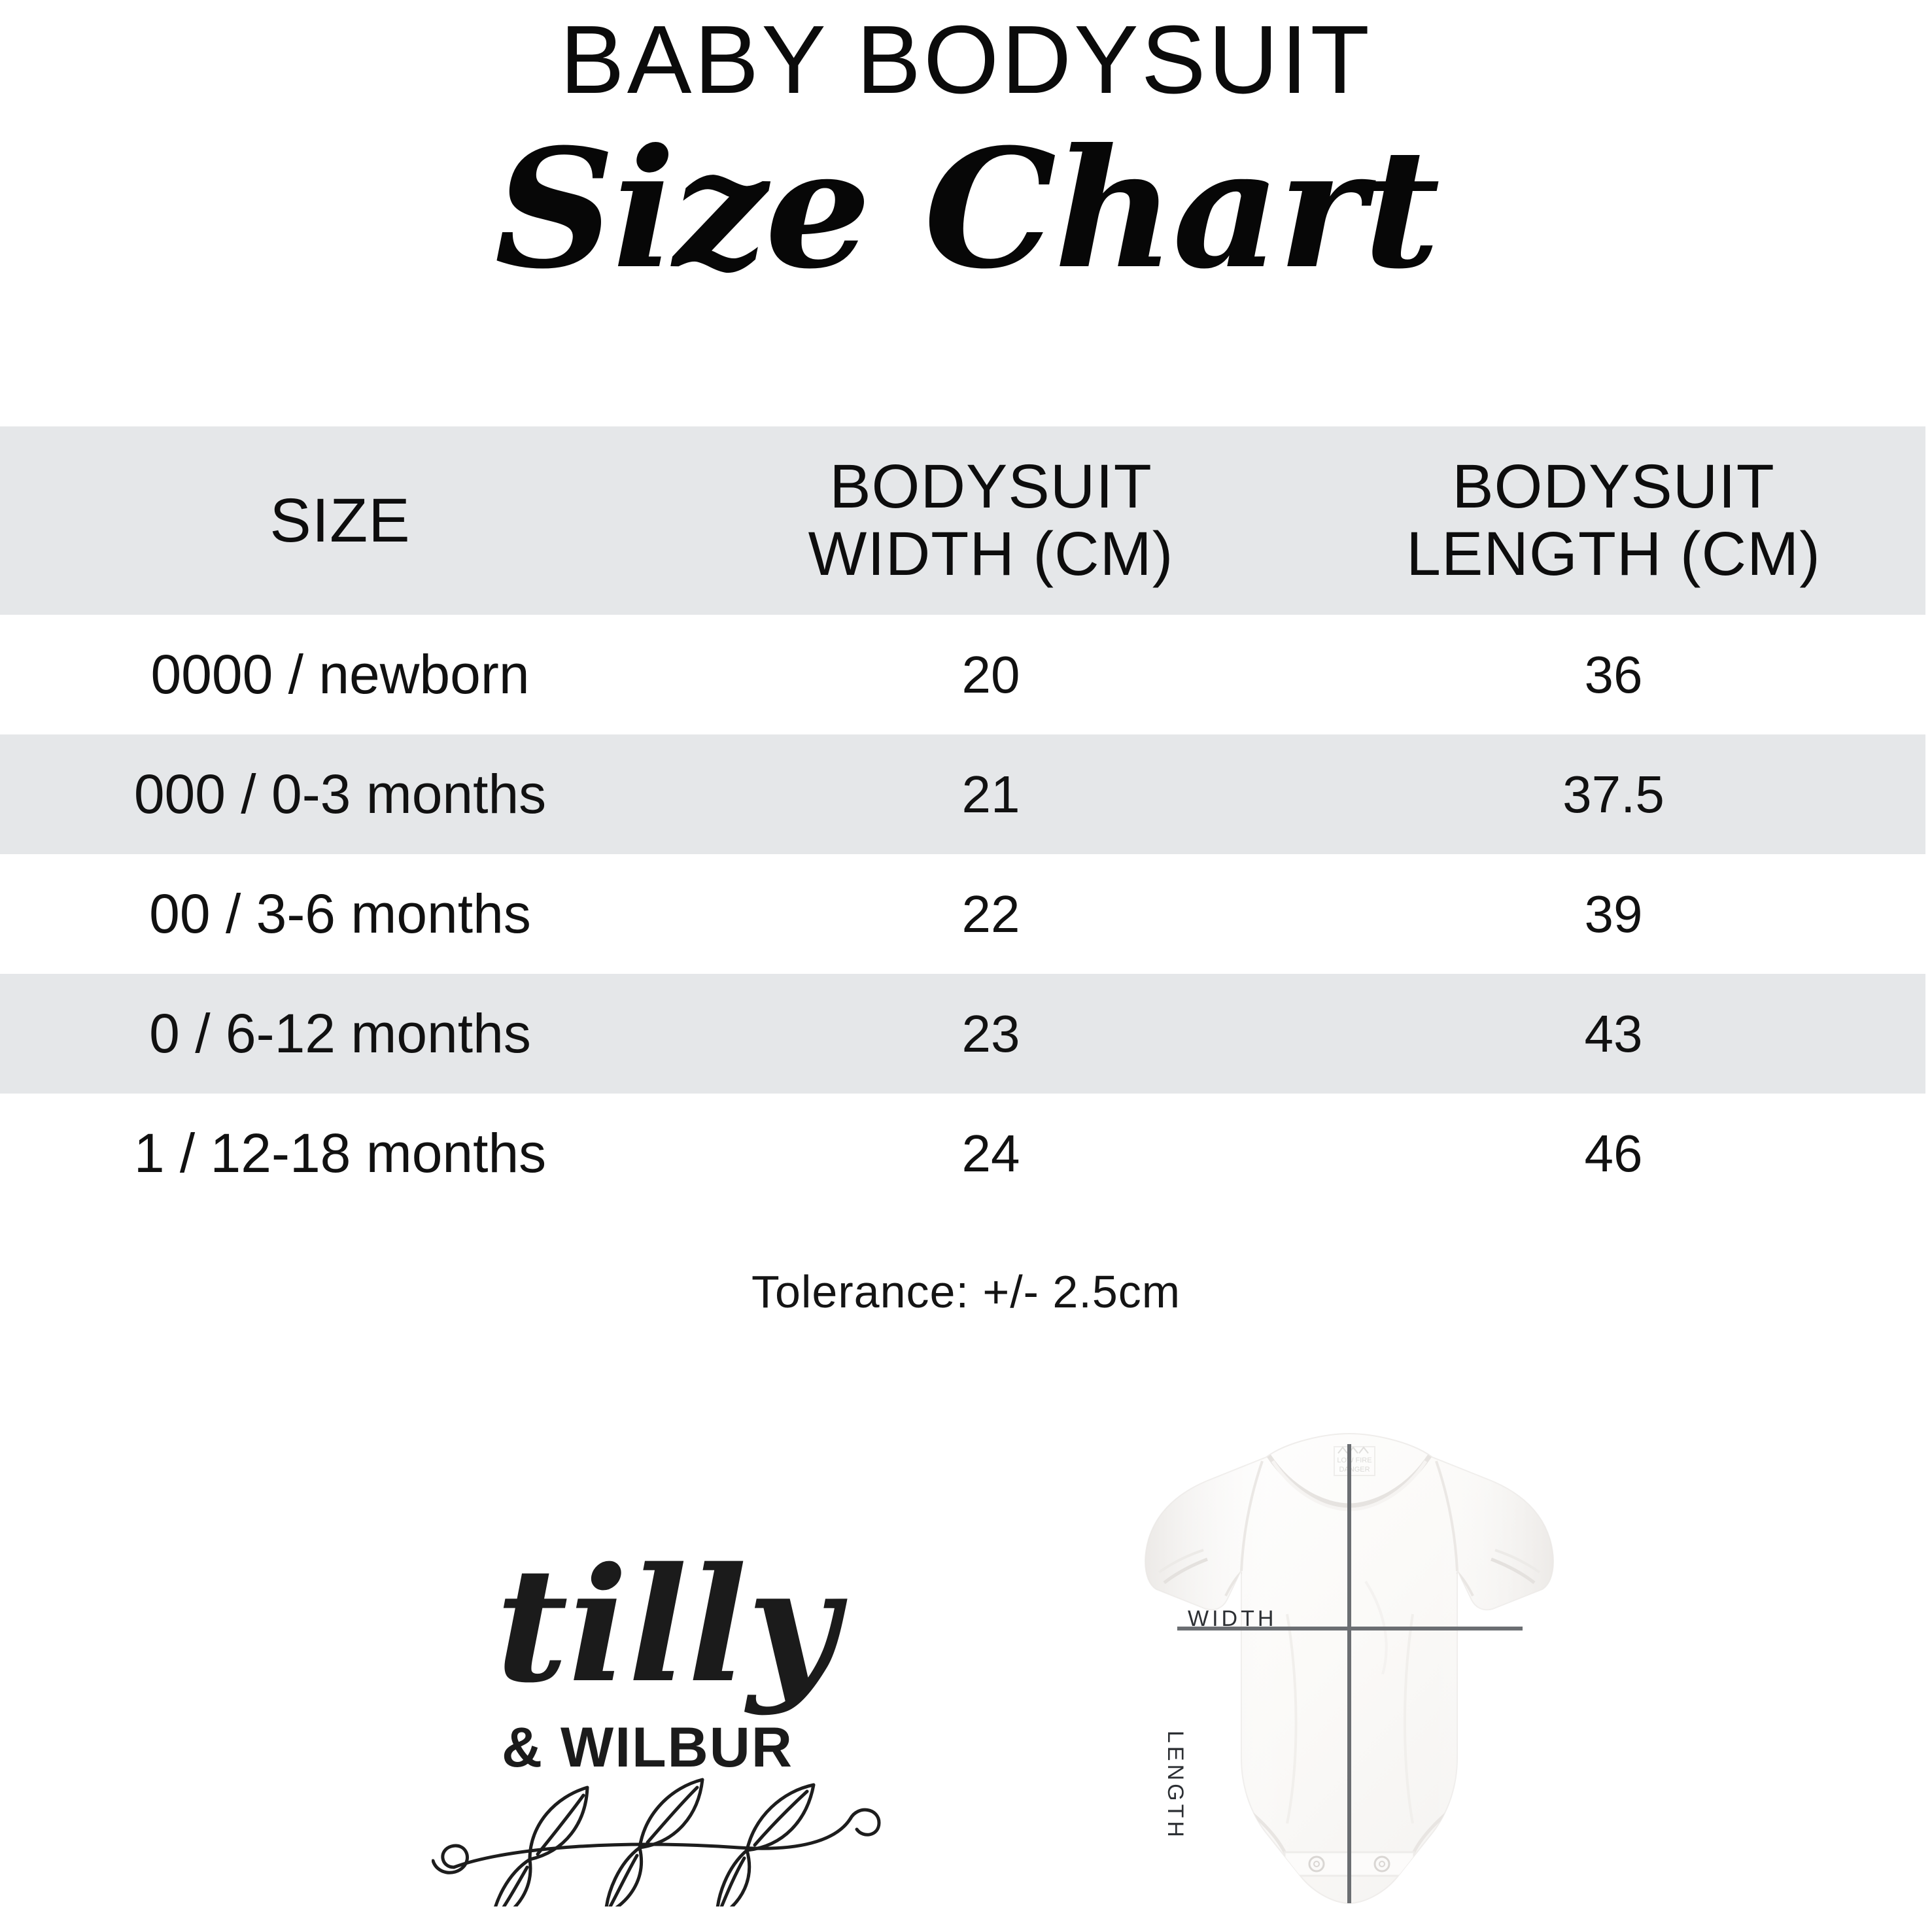 The image size is (1932, 1932). I want to click on column-header-length: BODYSUIT LENGTH (CM), so click(1613, 520).